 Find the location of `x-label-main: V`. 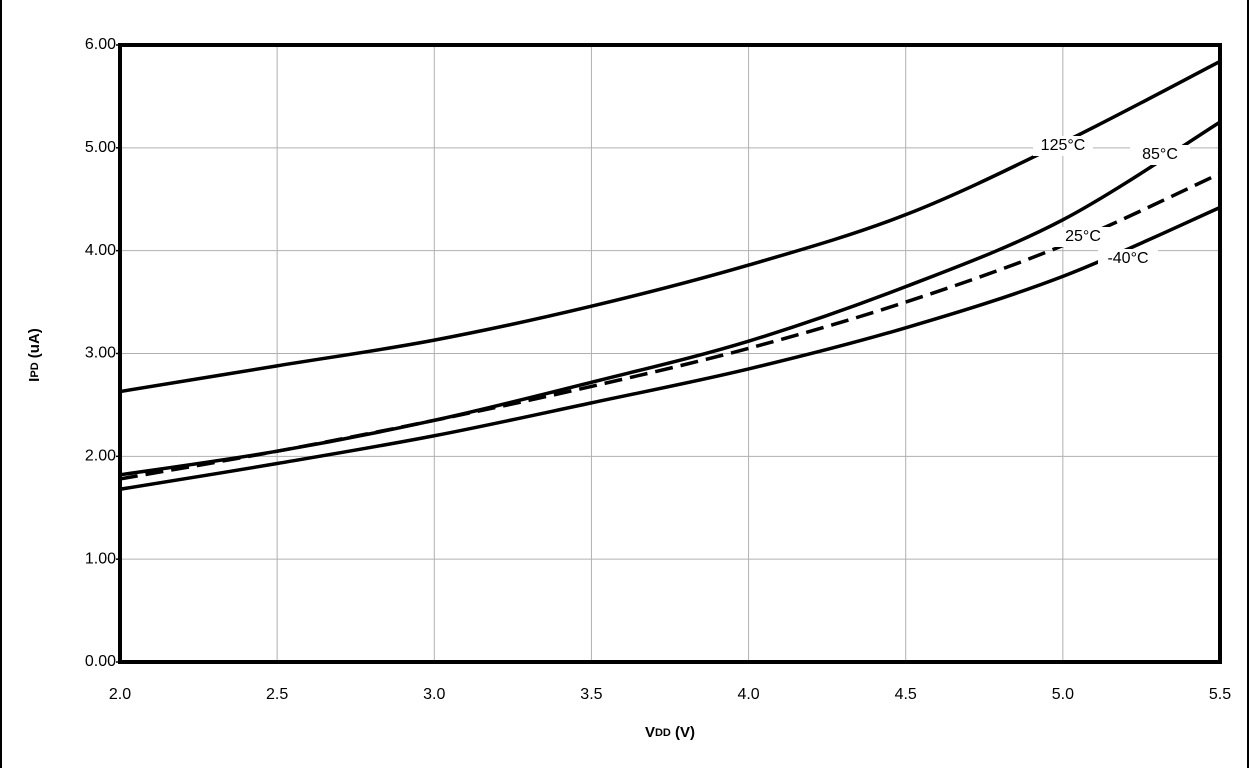

x-label-main: V is located at coordinates (650, 732).